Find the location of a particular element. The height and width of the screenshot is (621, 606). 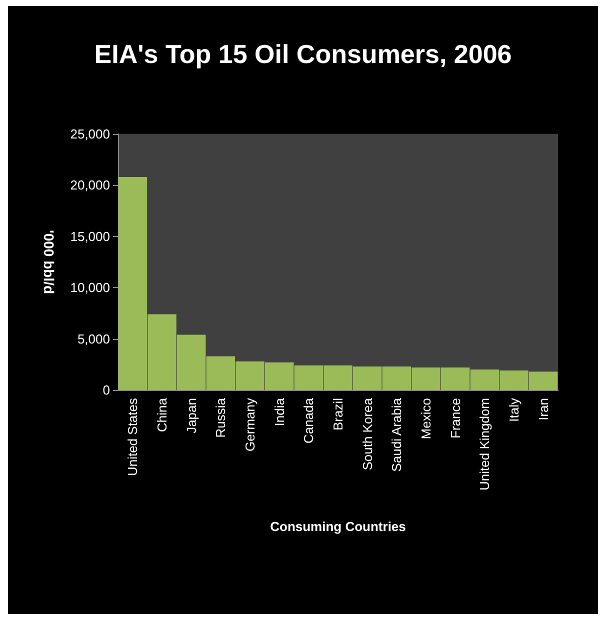

y-tick-label: 20,000 is located at coordinates (90, 185).